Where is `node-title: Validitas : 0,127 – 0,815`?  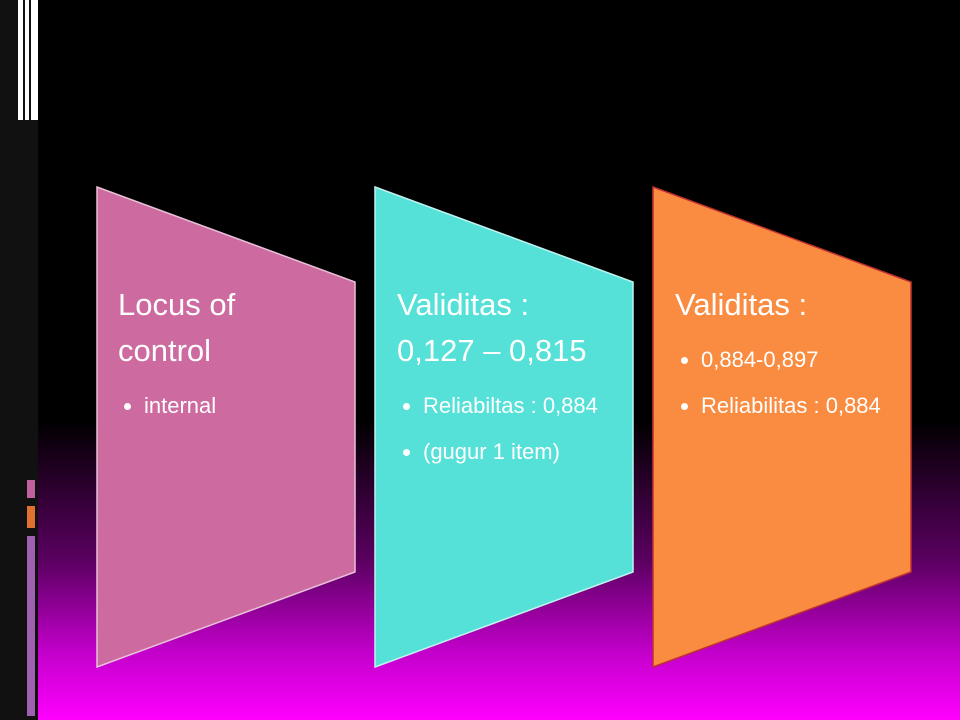
node-title: Validitas : 0,127 – 0,815 is located at coordinates (492, 327).